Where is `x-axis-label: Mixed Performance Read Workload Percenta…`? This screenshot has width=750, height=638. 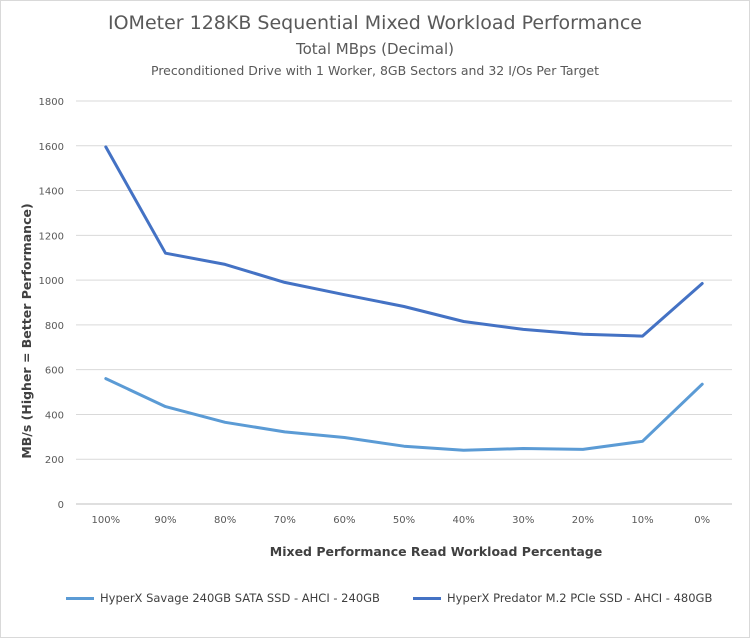
x-axis-label: Mixed Performance Read Workload Percenta… is located at coordinates (436, 551).